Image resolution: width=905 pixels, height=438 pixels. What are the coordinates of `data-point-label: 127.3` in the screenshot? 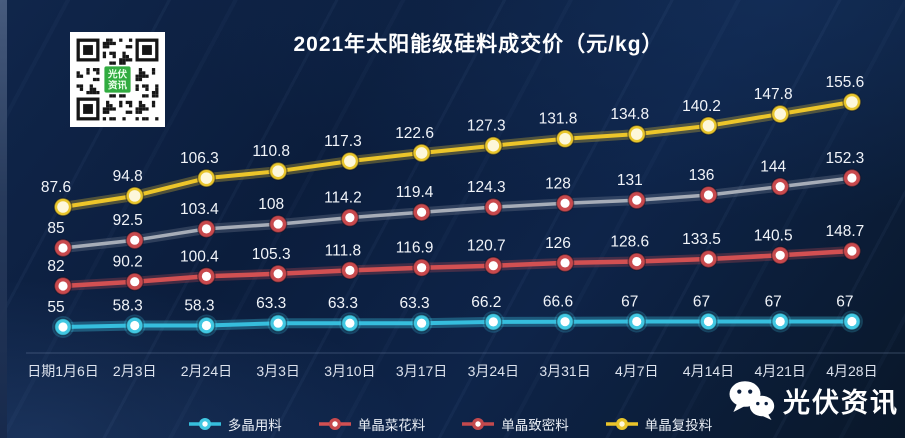 It's located at (486, 126).